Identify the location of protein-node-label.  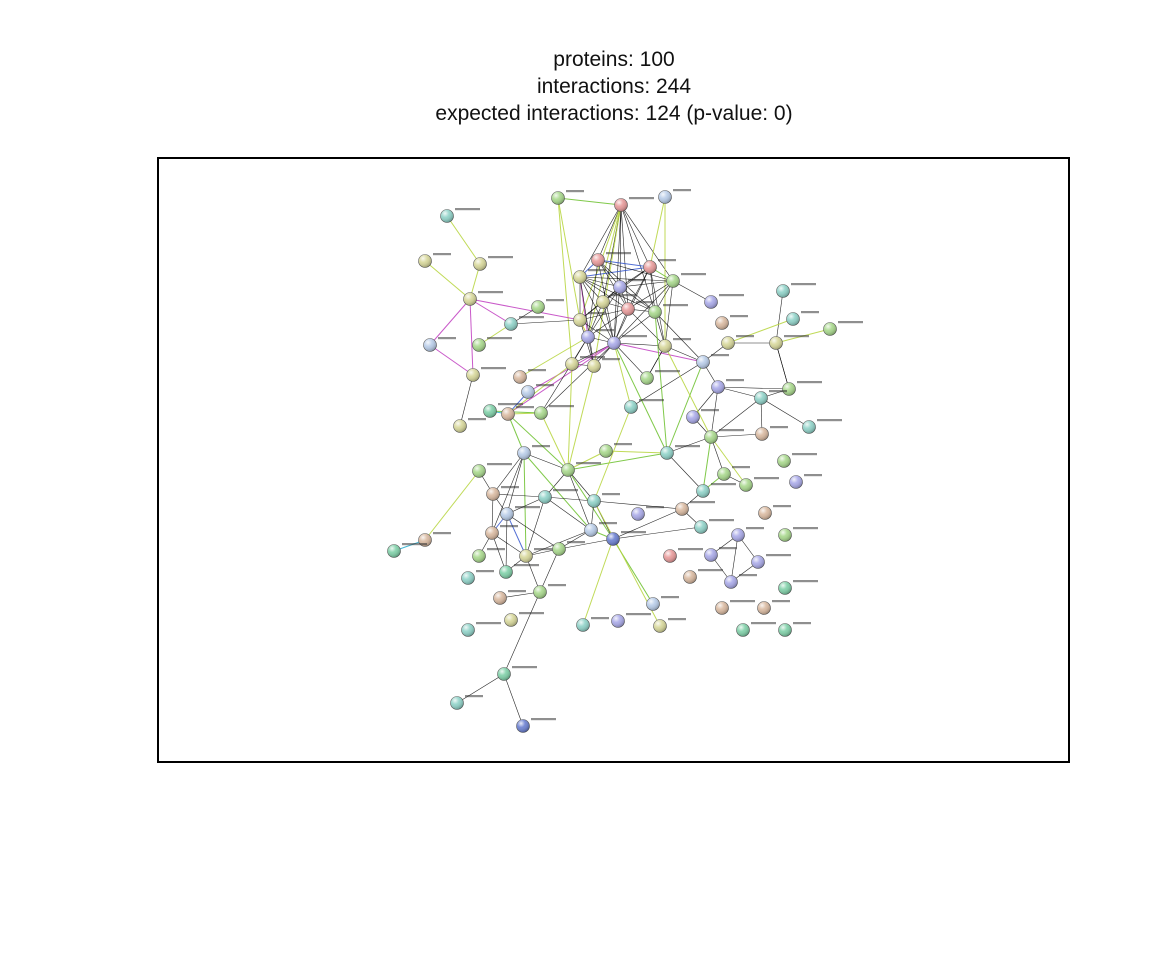
(677, 619).